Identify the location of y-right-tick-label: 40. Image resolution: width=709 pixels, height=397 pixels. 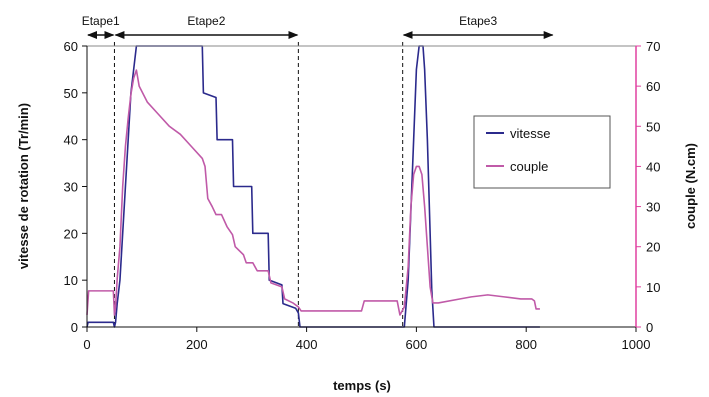
(653, 166).